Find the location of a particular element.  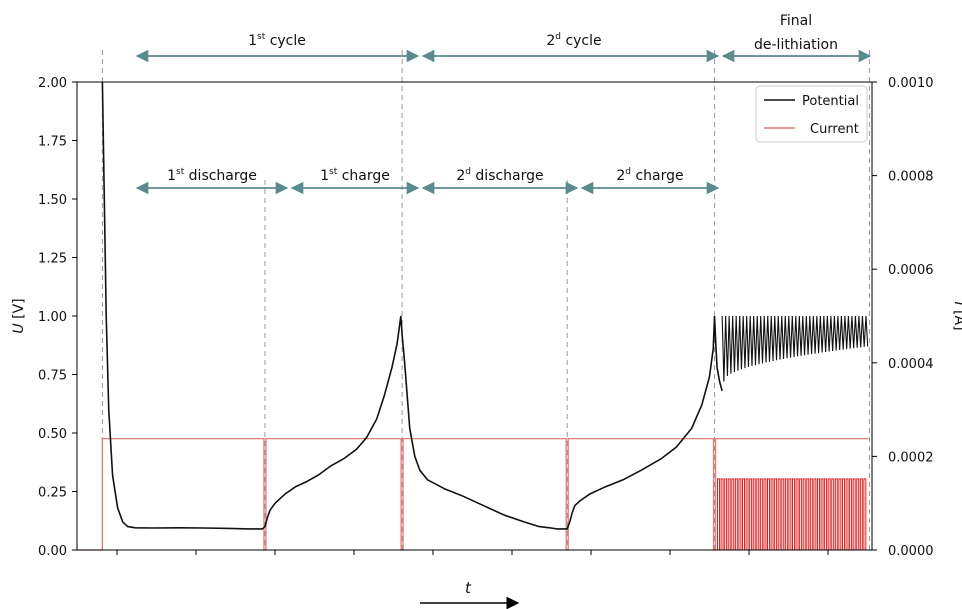

left-tick-label: 0.50 is located at coordinates (52, 434).